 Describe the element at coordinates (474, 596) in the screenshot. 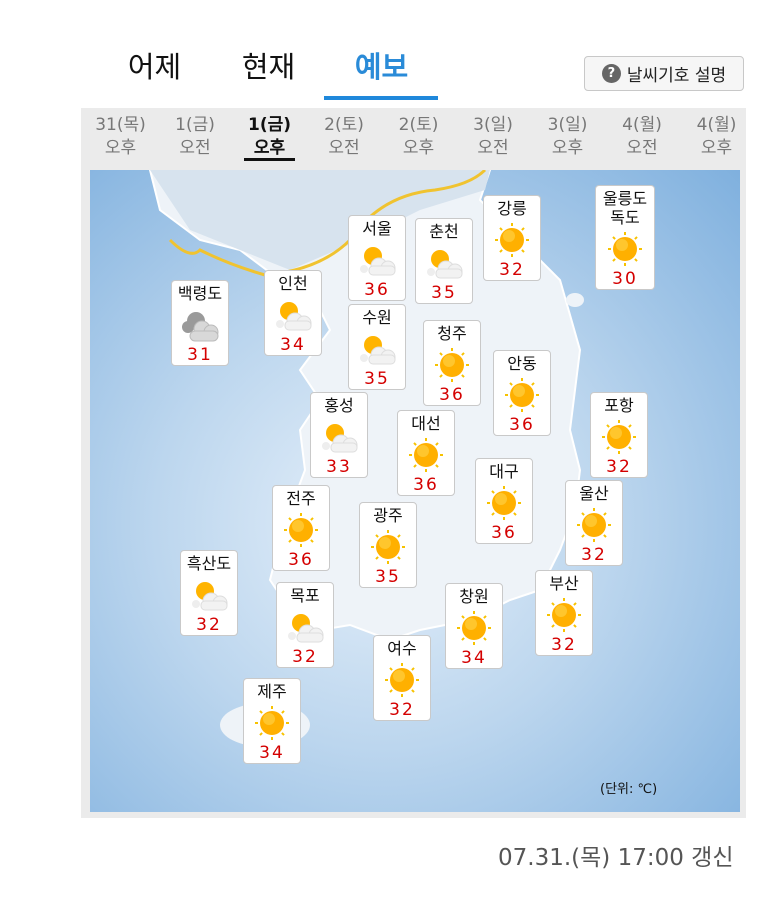

I see `city-name: 창원` at that location.